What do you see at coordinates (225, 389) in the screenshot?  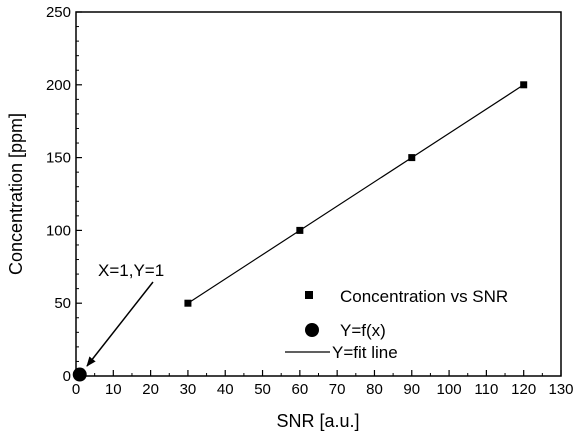 I see `x-tick-label: 40` at bounding box center [225, 389].